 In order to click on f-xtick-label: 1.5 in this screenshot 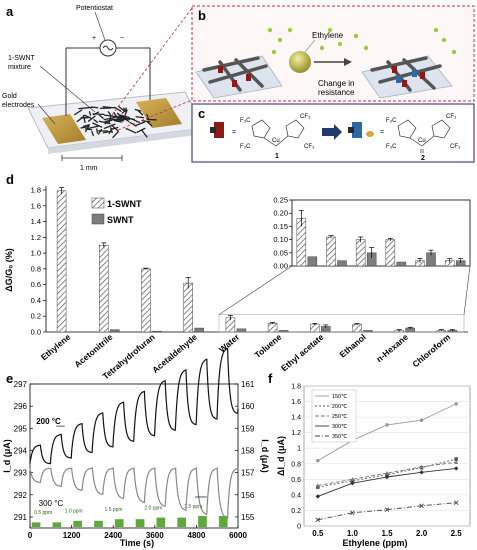, I will do `click(387, 533)`.